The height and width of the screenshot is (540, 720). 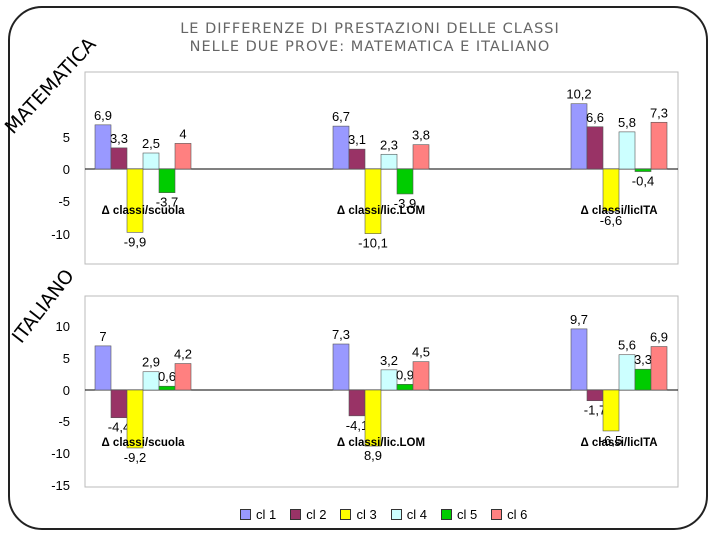 I want to click on data-label: 10,2, so click(x=578, y=94).